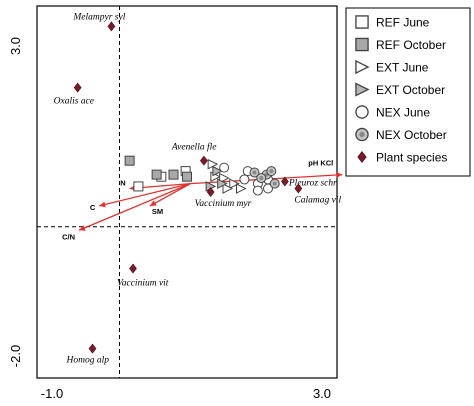  I want to click on legend-item: EXT October, so click(400, 89).